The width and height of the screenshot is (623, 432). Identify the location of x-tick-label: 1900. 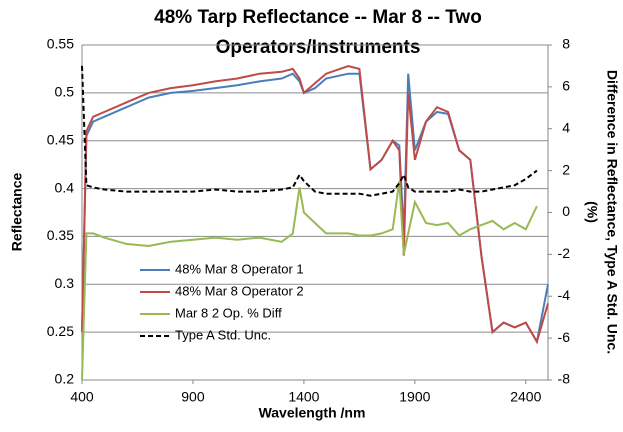
(414, 397).